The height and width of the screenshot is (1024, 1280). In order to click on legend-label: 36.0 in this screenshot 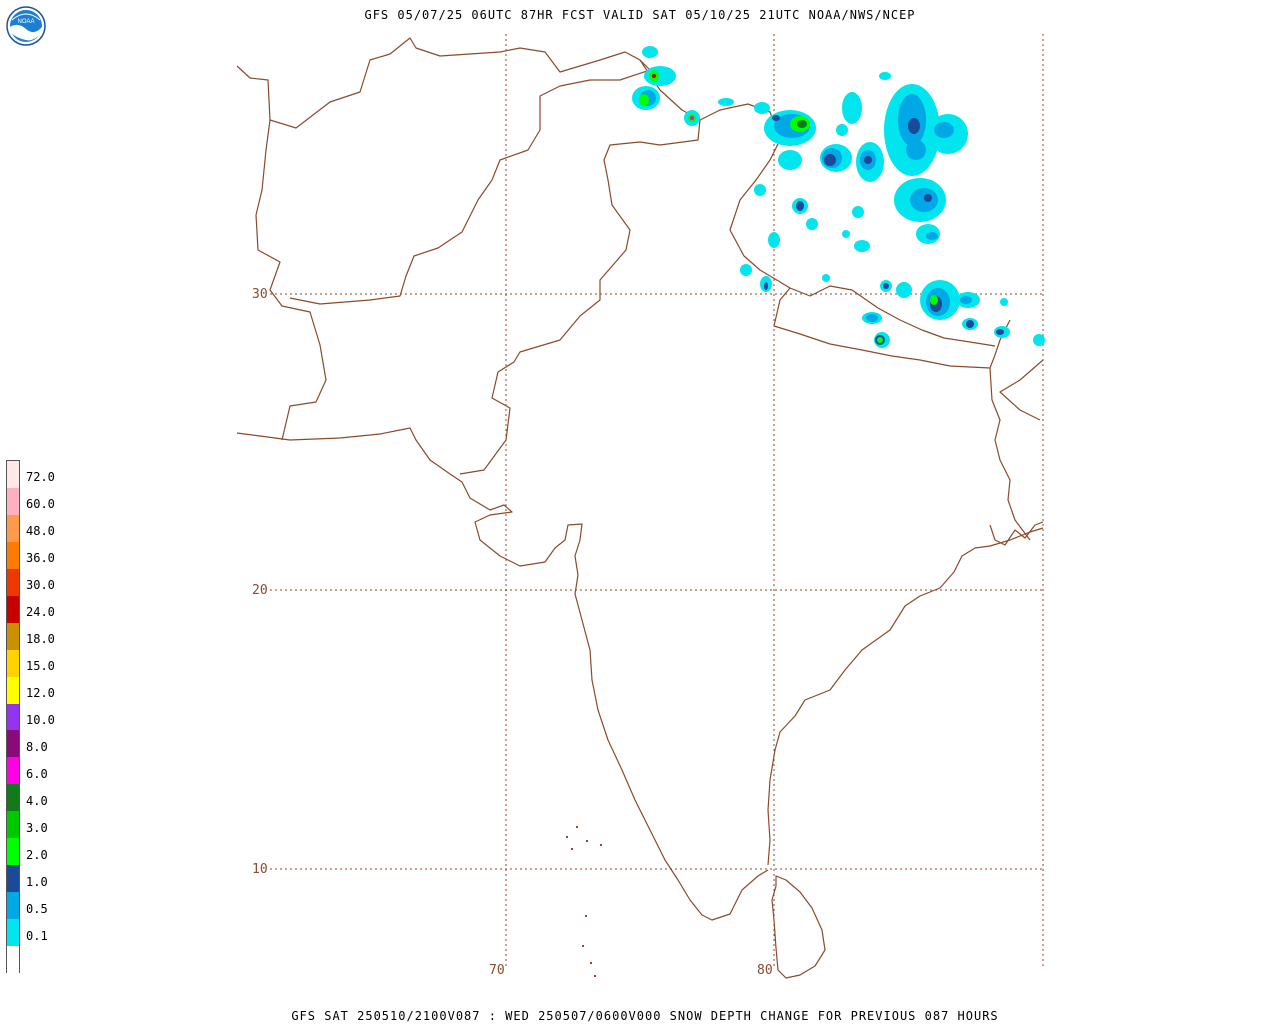, I will do `click(40, 558)`.